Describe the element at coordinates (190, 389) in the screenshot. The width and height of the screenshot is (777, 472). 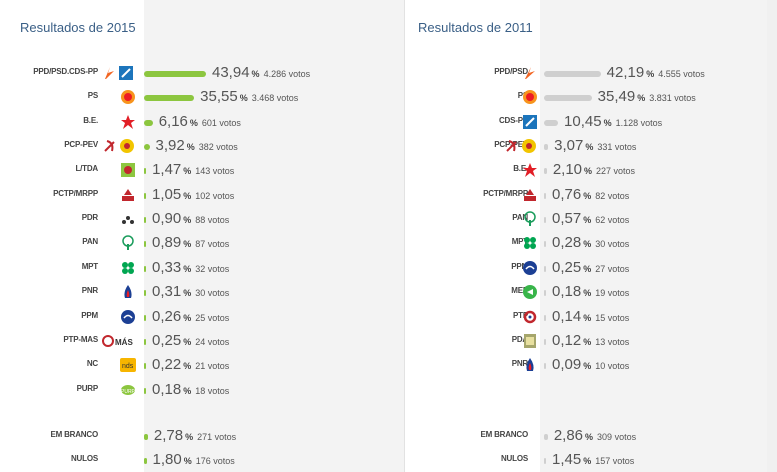
I see `result-percentage: 0,18% 18 votos` at that location.